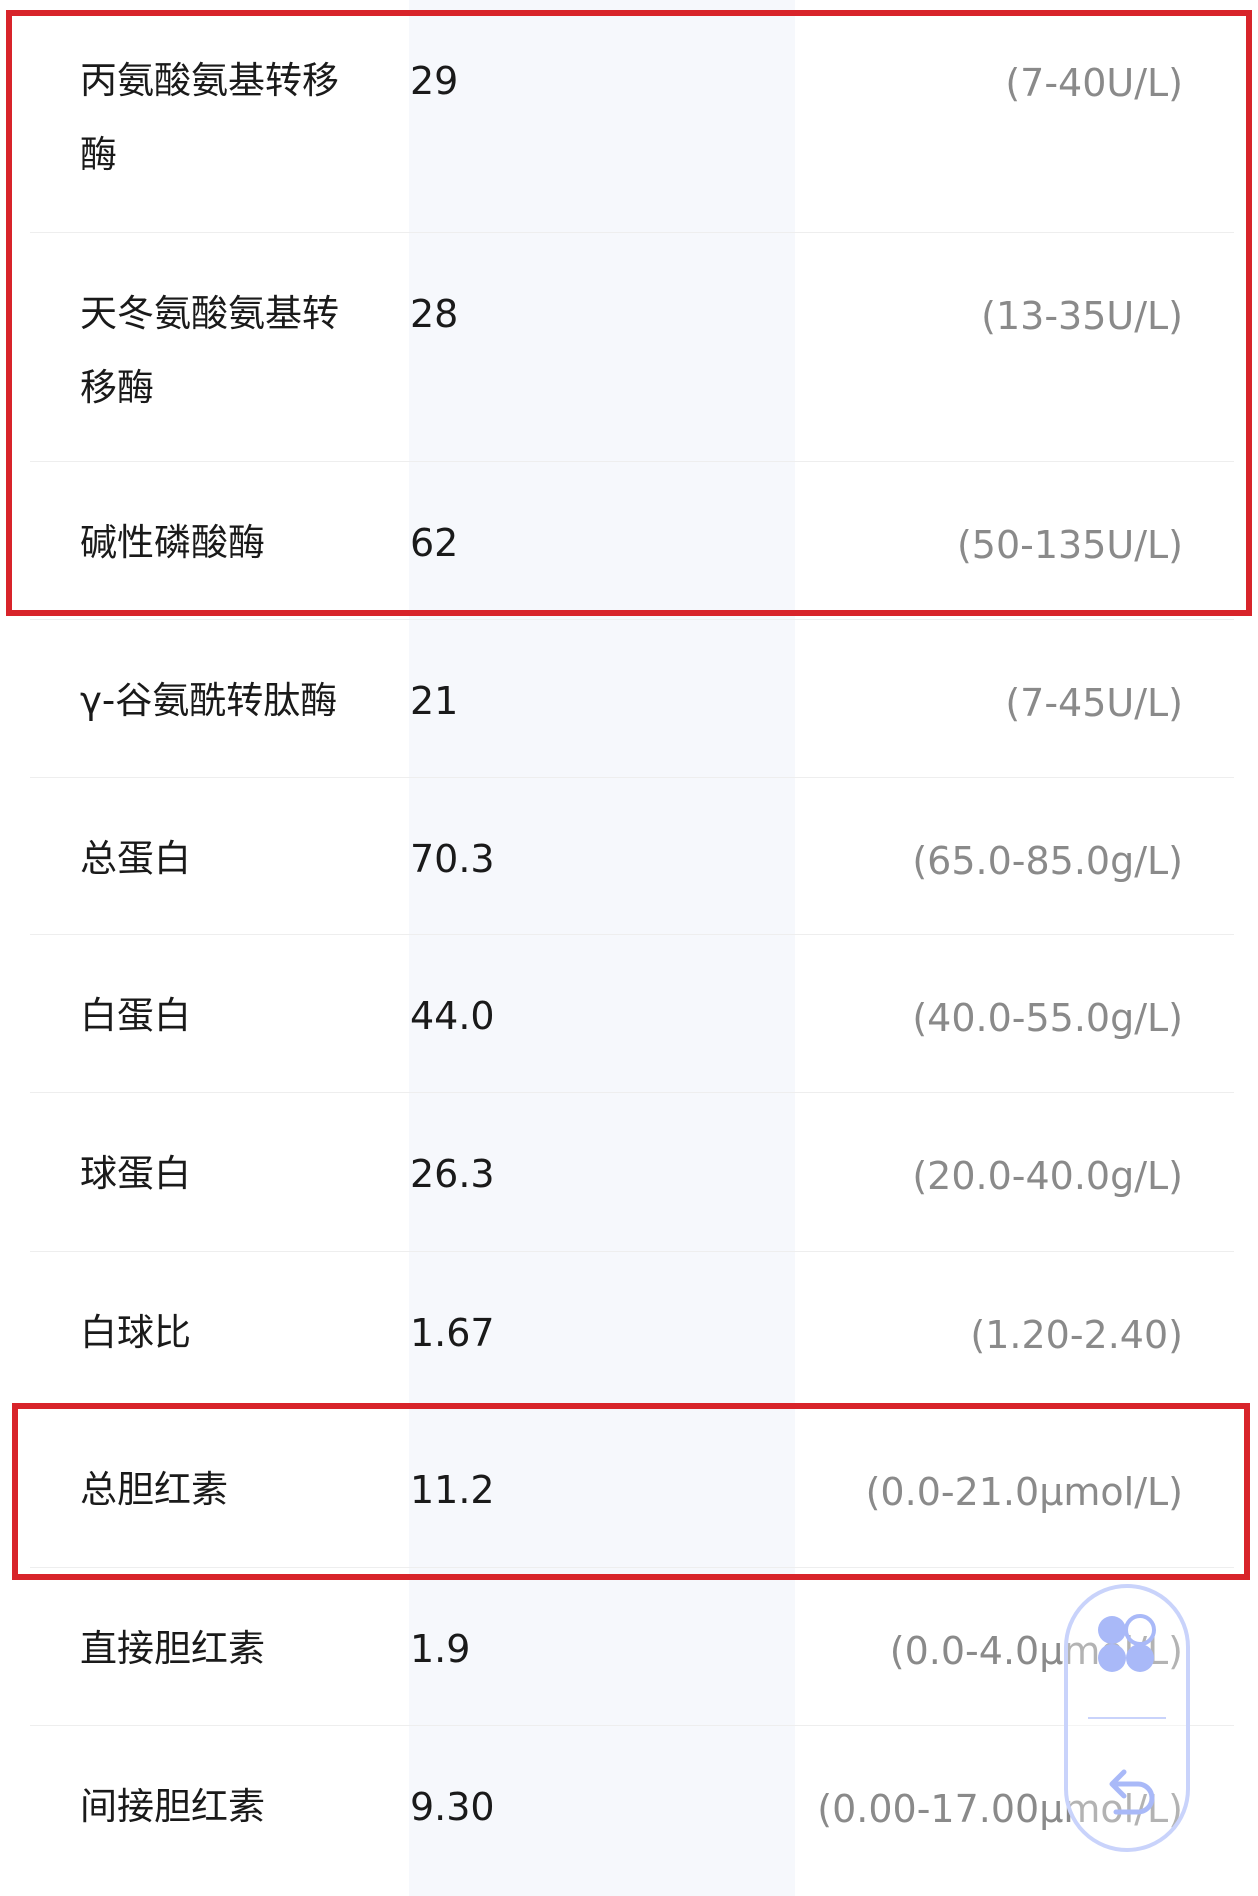 Image resolution: width=1258 pixels, height=1896 pixels. Describe the element at coordinates (1024, 1492) in the screenshot. I see `reference-range: (0.0-21.0μmol/L)` at that location.